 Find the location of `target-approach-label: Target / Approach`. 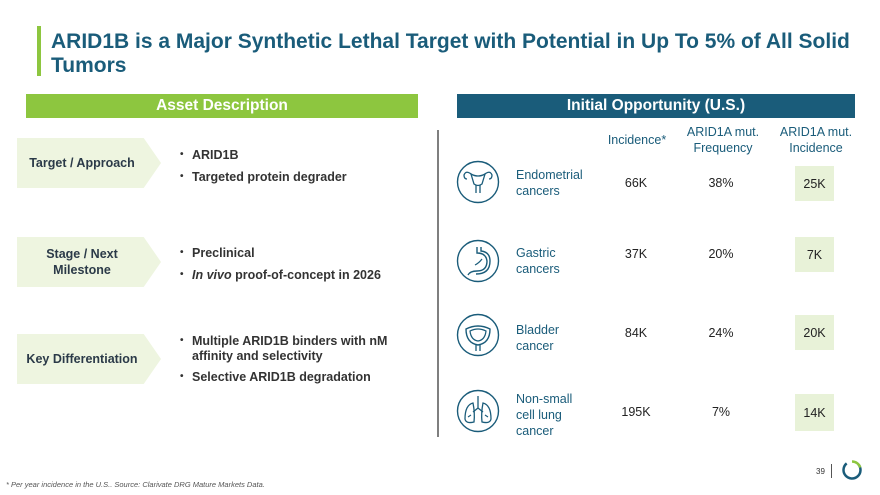

target-approach-label: Target / Approach is located at coordinates (89, 163).